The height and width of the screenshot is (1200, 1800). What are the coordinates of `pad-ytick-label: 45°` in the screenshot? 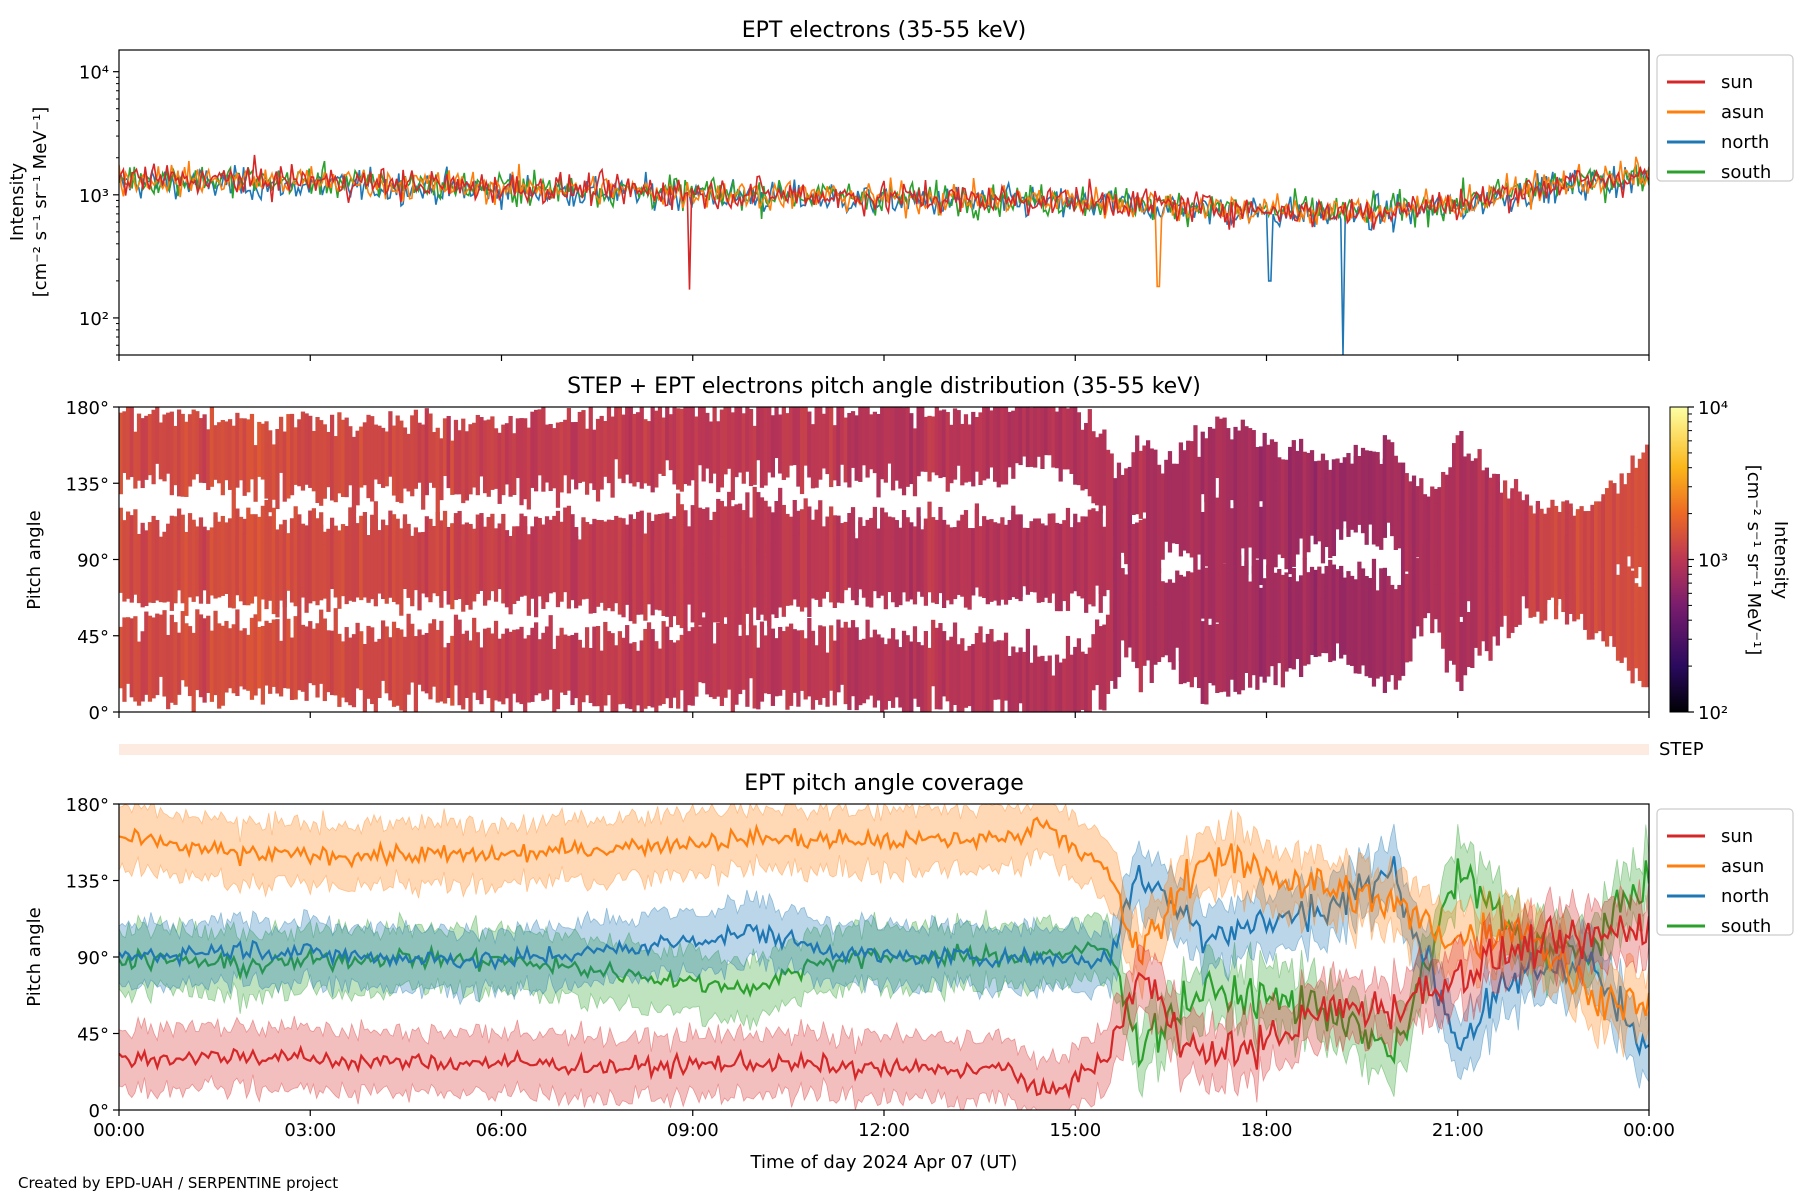 It's located at (93, 637).